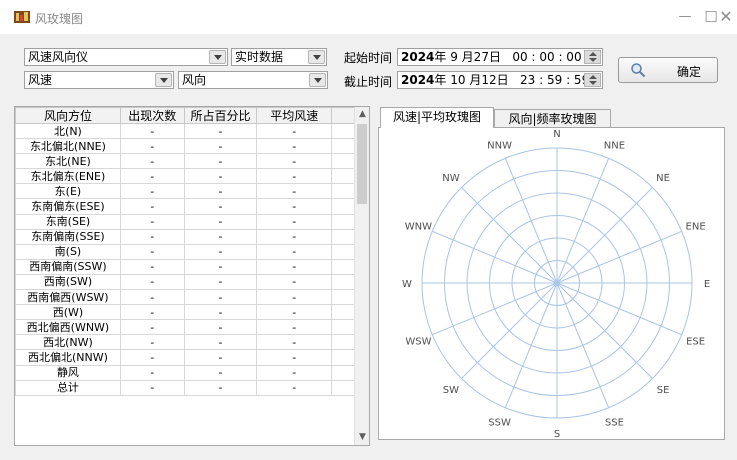 The height and width of the screenshot is (460, 737). What do you see at coordinates (185, 266) in the screenshot?
I see `table-row: 西南偏南(SSW) - - -` at bounding box center [185, 266].